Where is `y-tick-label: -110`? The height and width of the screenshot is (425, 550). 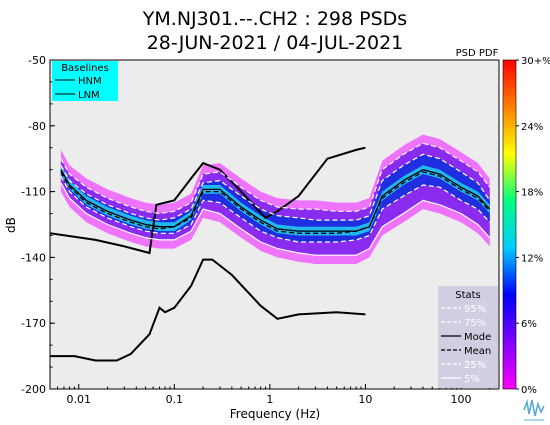
y-tick-label: -110 is located at coordinates (33, 192).